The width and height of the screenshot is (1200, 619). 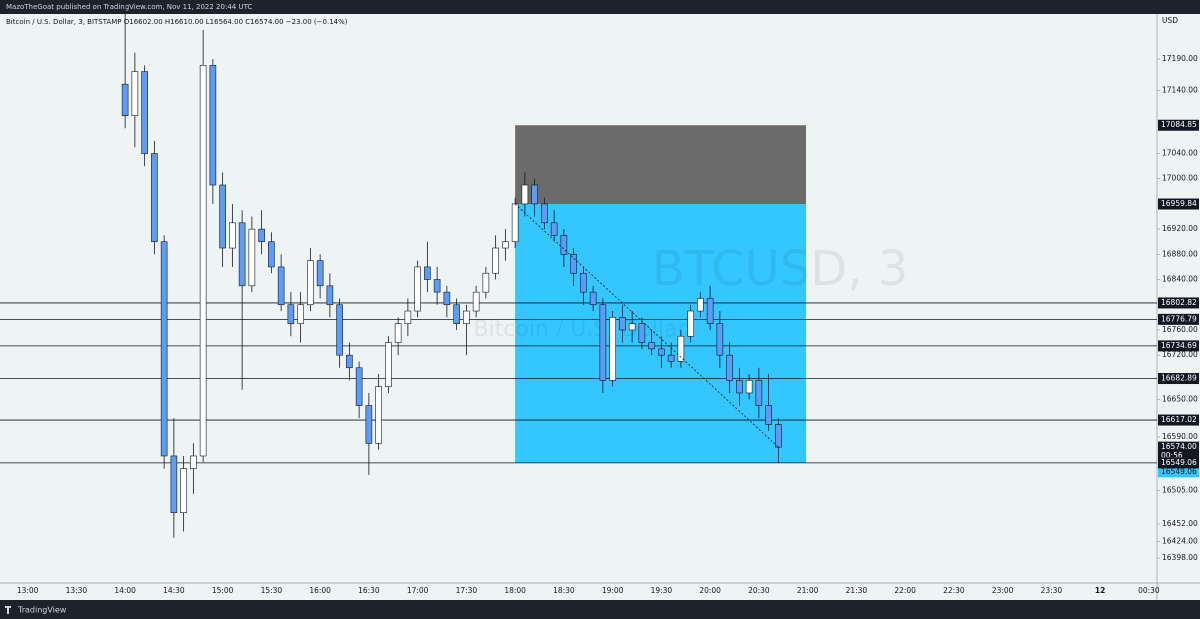 I want to click on stop-zone, so click(x=660, y=165).